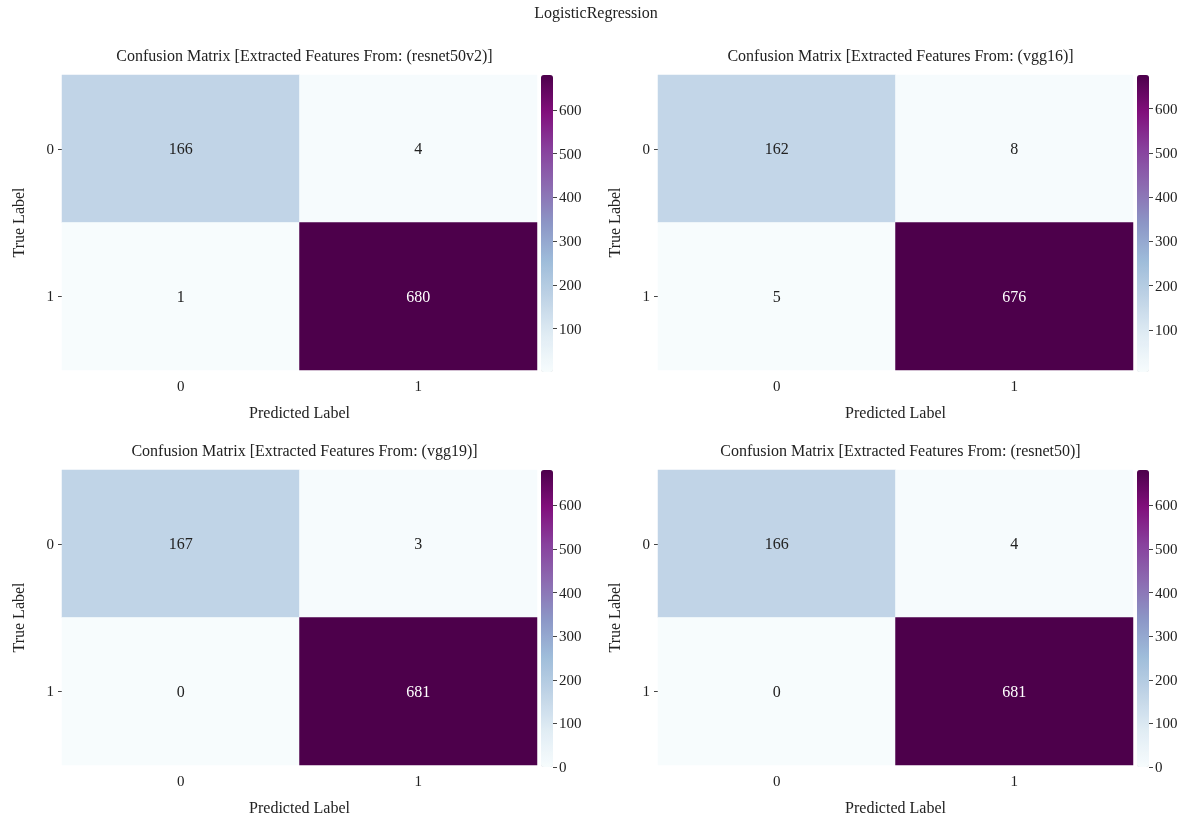 This screenshot has width=1192, height=814. What do you see at coordinates (180, 296) in the screenshot?
I see `data-label: 1` at bounding box center [180, 296].